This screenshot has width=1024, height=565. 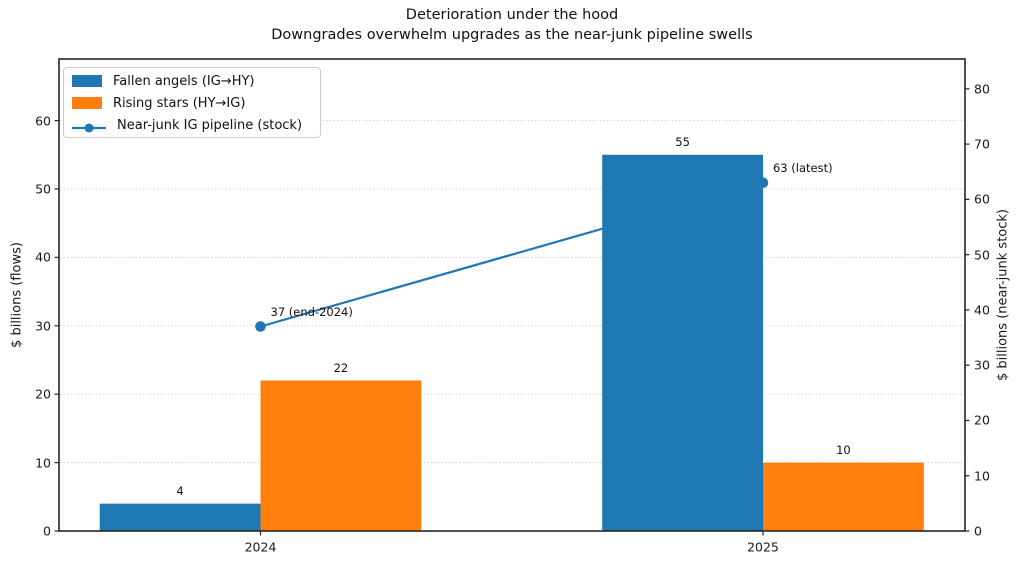 What do you see at coordinates (179, 103) in the screenshot?
I see `legend-label-rising-stars: Rising stars (HY→IG)` at bounding box center [179, 103].